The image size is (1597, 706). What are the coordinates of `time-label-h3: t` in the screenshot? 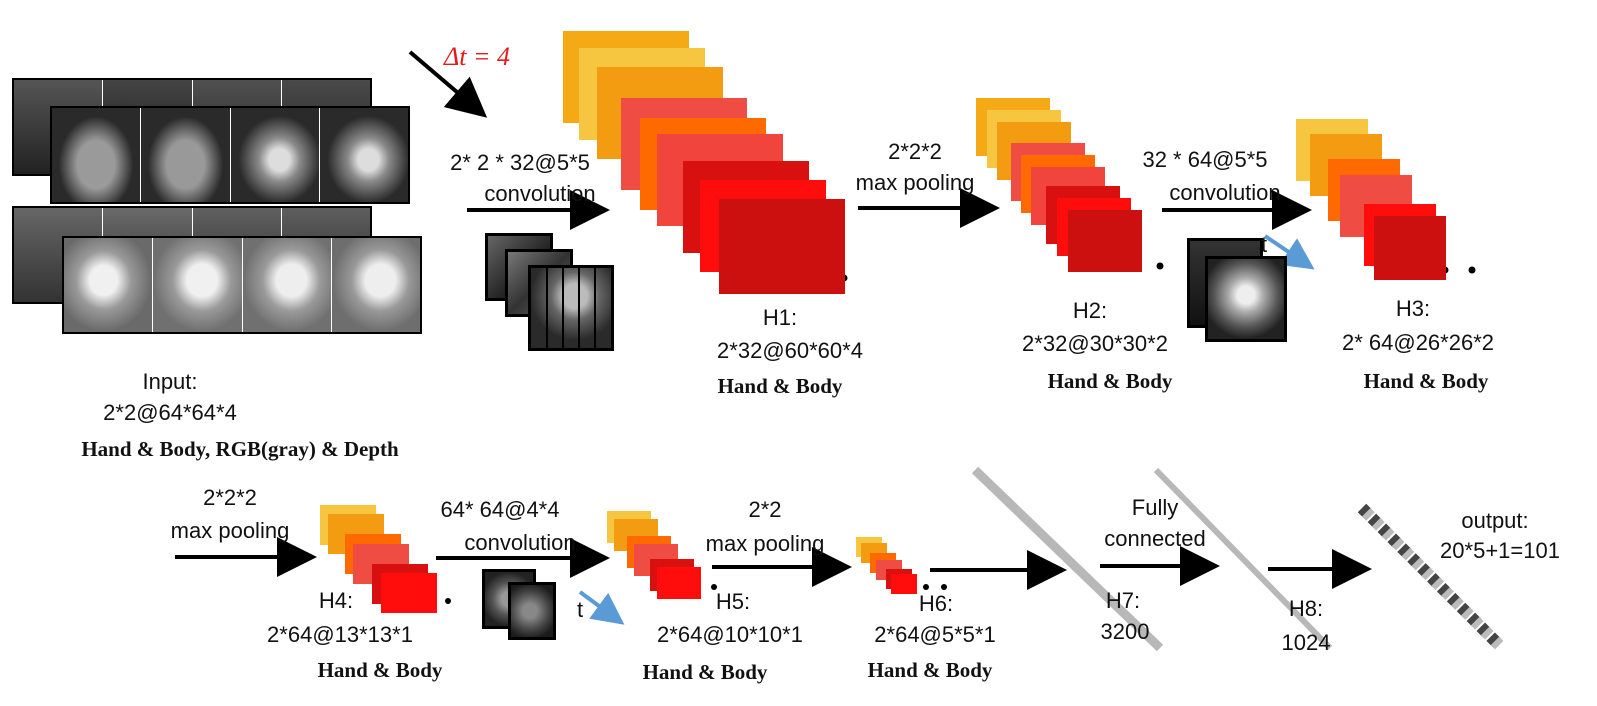 It's located at (1264, 244).